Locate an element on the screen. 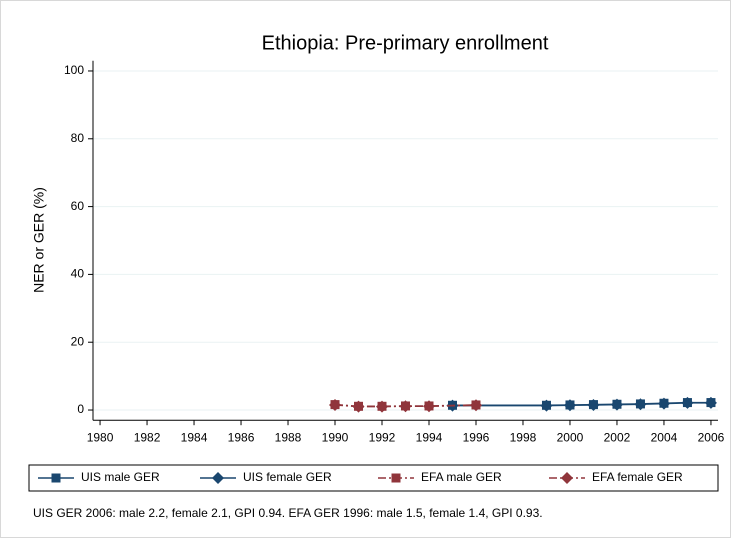  legend-label: UIS male GER is located at coordinates (120, 477).